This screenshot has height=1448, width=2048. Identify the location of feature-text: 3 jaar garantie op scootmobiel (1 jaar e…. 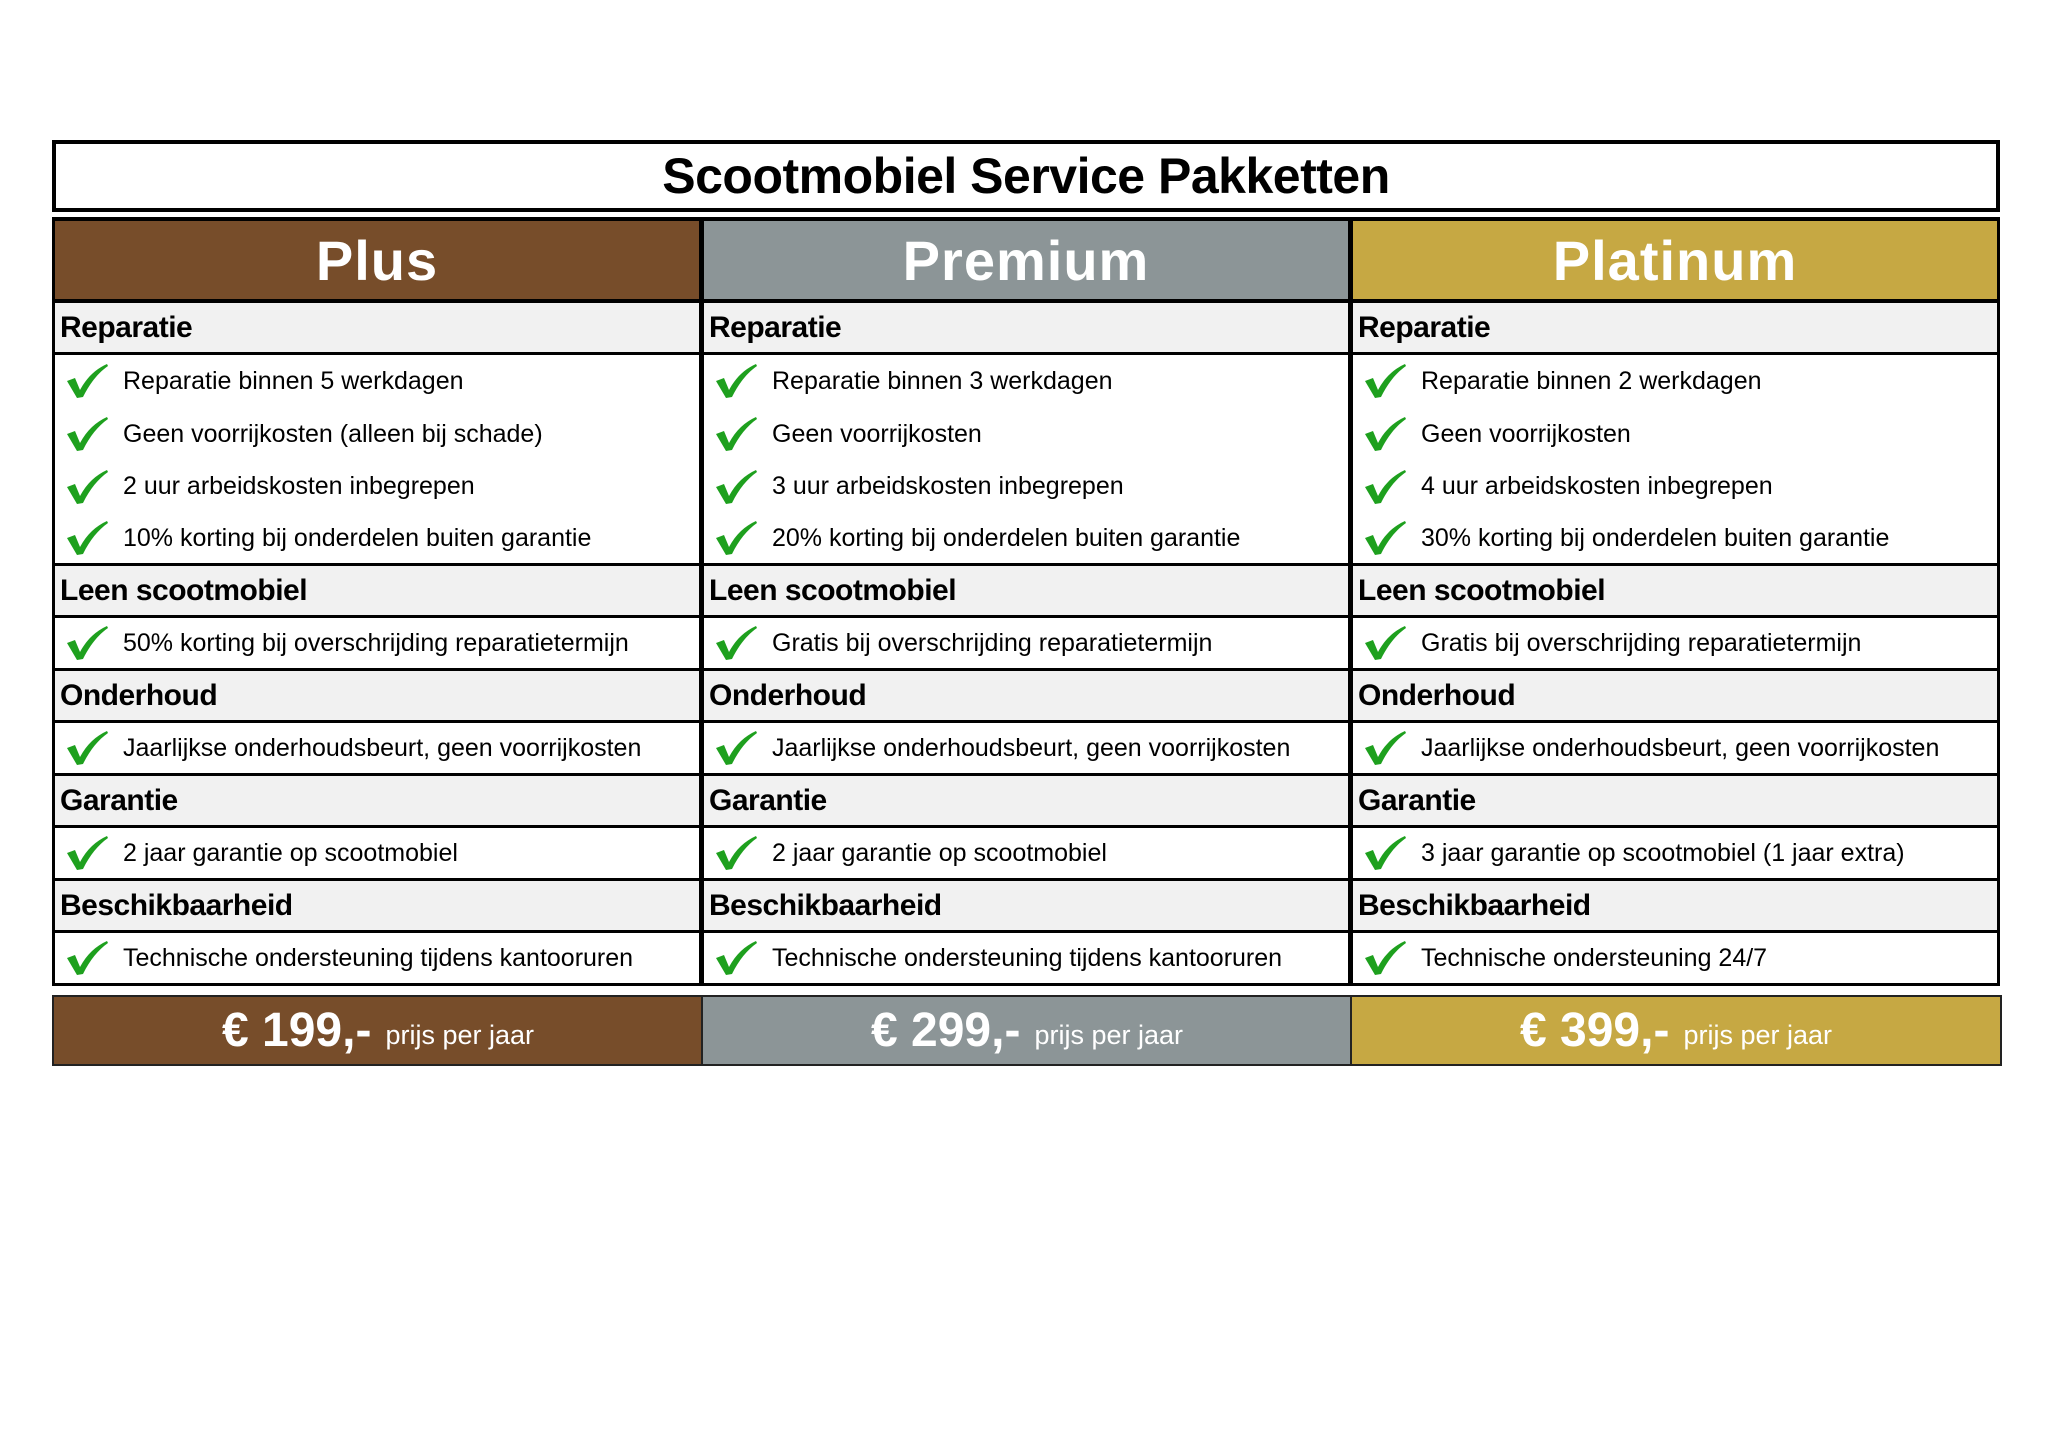
(1663, 852).